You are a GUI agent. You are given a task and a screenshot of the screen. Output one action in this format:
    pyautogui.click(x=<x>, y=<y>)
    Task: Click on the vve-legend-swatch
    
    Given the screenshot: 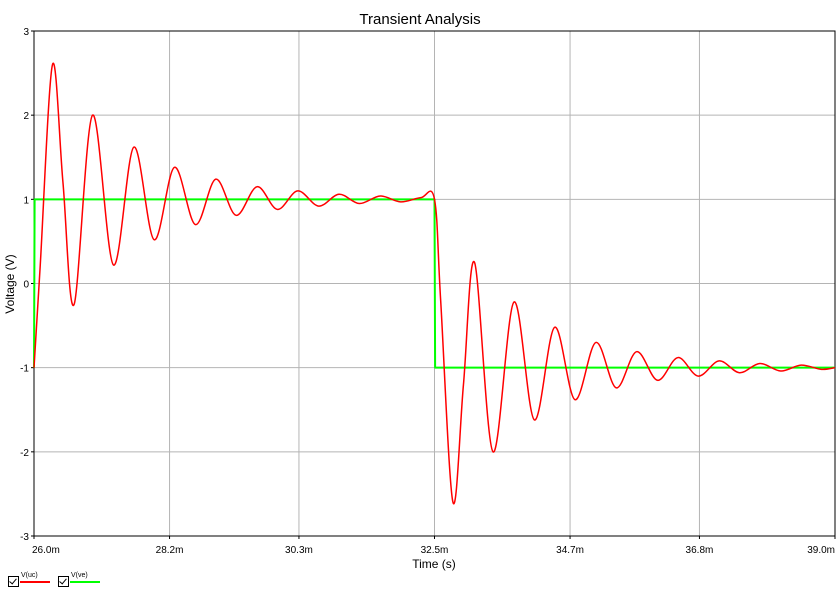 What is the action you would take?
    pyautogui.click(x=85, y=582)
    